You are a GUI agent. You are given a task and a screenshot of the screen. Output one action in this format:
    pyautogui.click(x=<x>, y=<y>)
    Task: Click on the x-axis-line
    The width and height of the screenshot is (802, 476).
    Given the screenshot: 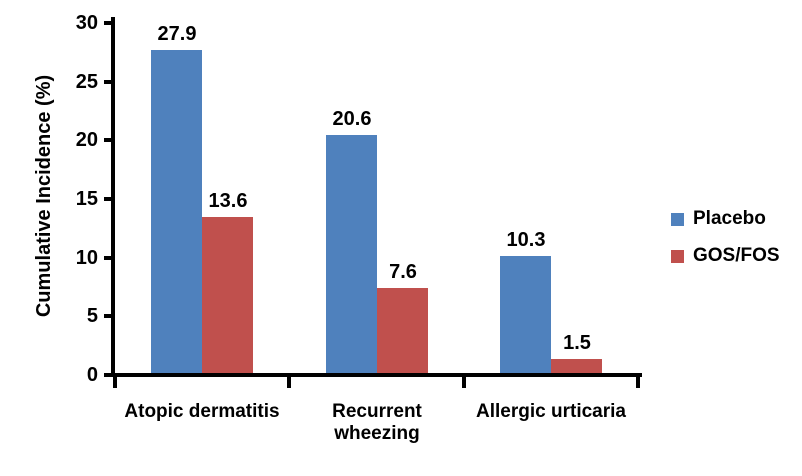 What is the action you would take?
    pyautogui.click(x=376, y=375)
    